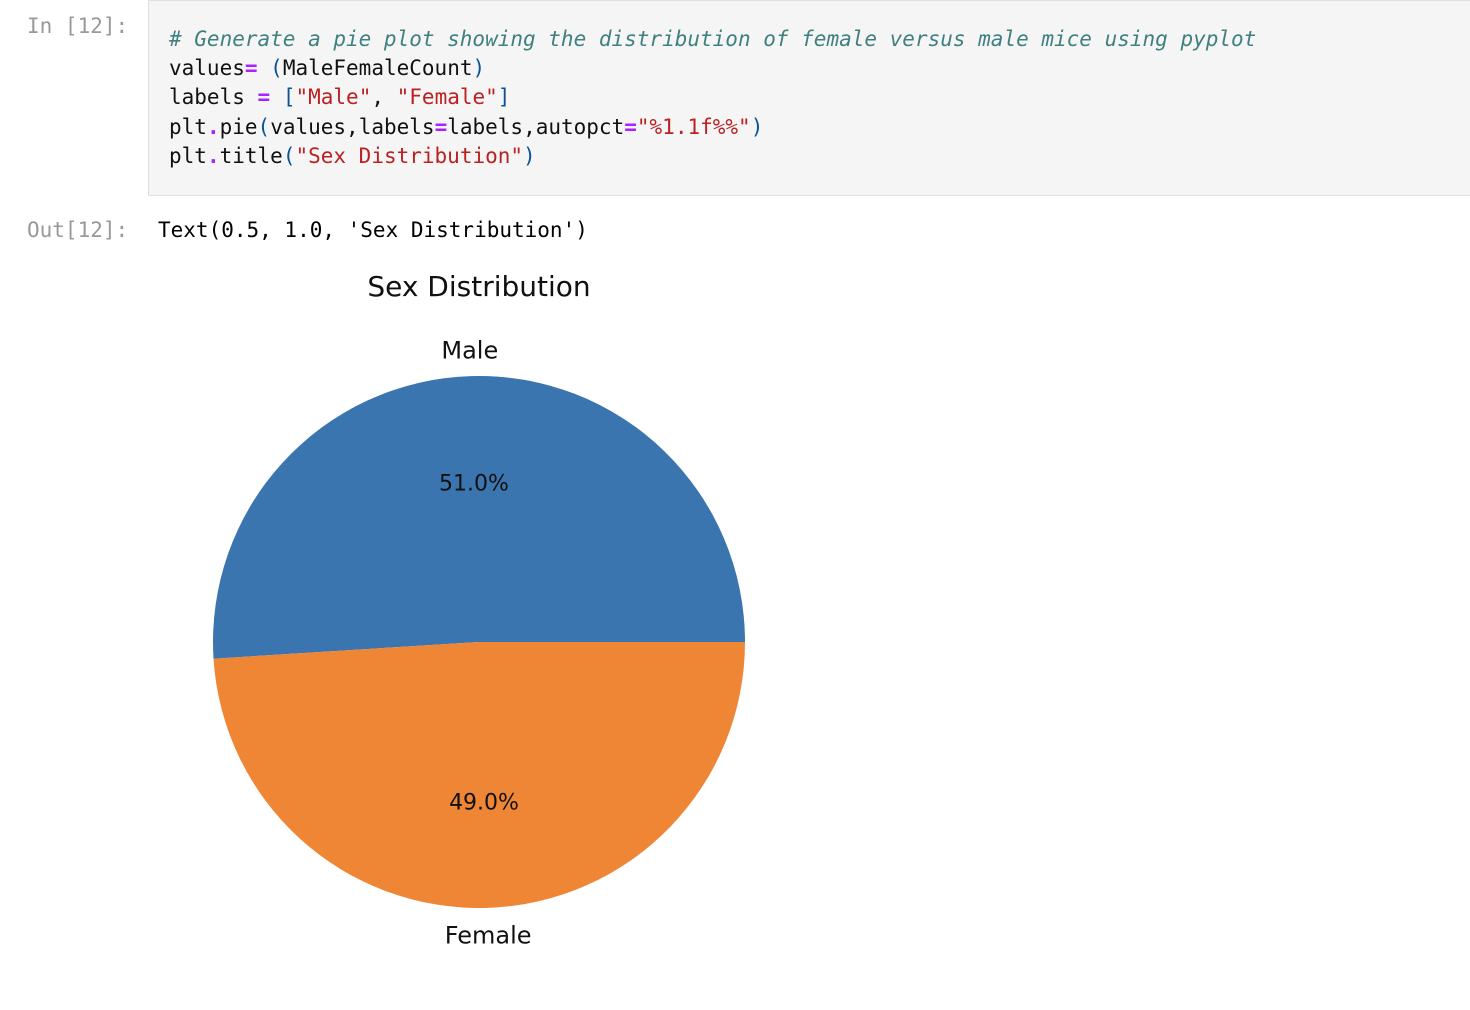 This screenshot has height=1010, width=1470. Describe the element at coordinates (536, 127) in the screenshot. I see `code-token: labels,autopct` at that location.